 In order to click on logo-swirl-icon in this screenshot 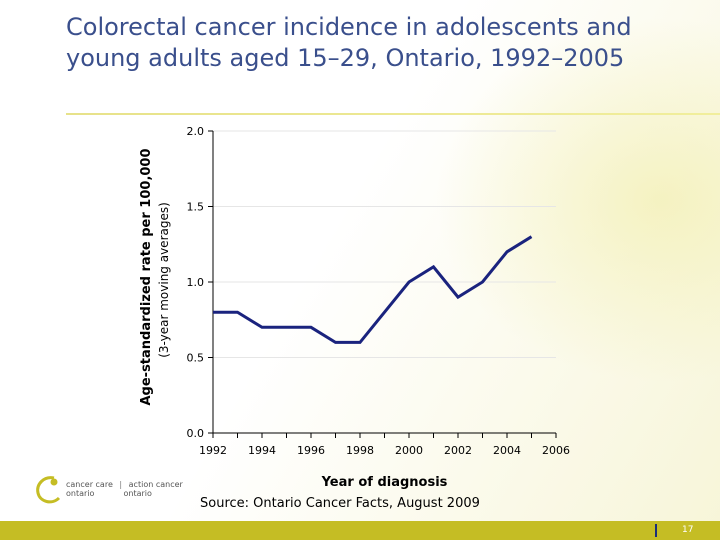, I will do `click(48, 490)`.